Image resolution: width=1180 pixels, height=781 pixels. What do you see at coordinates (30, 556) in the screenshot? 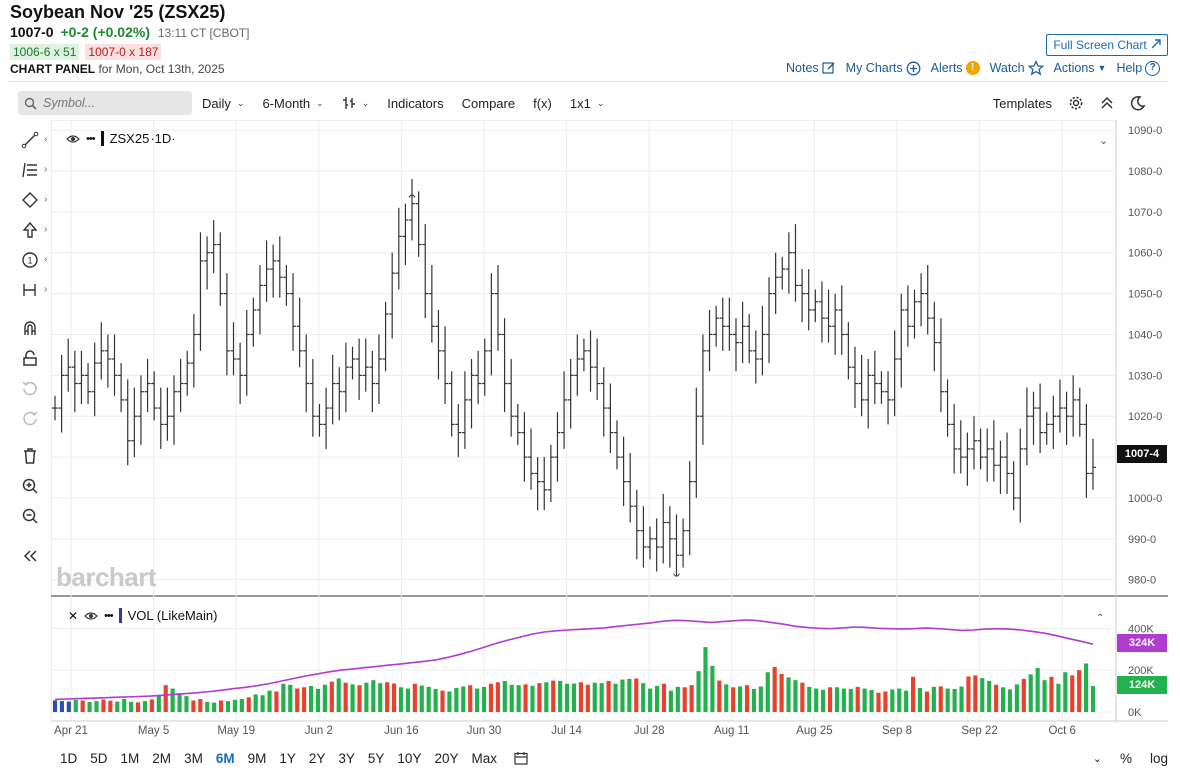
I see `collapse-sidebar-icon` at bounding box center [30, 556].